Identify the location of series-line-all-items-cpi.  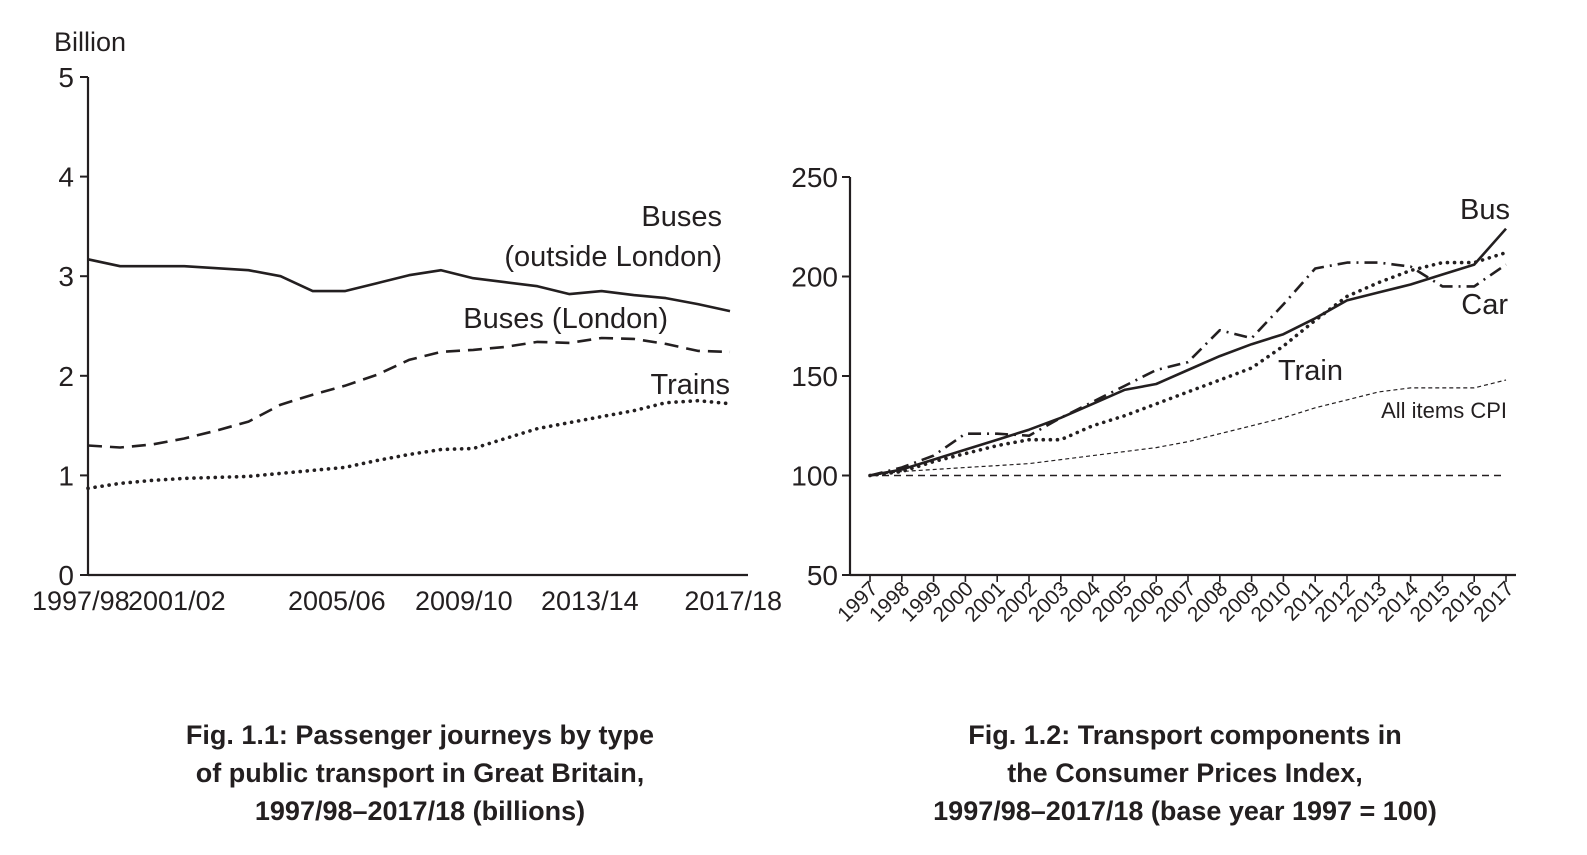
(1188, 428).